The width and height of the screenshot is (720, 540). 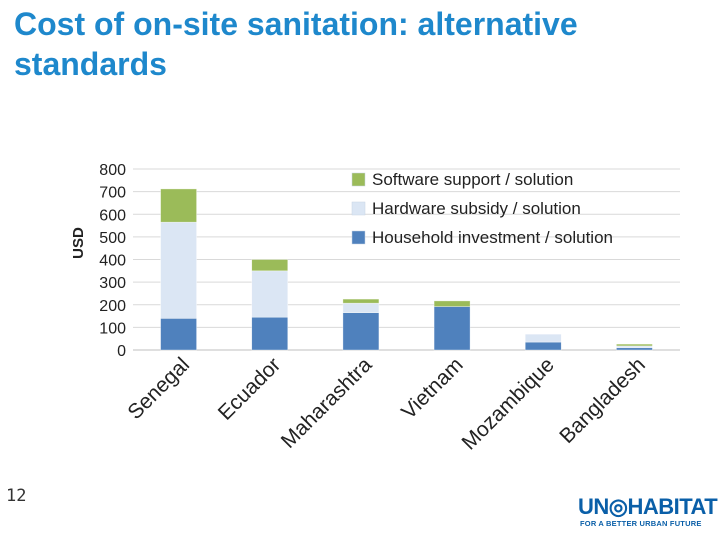 What do you see at coordinates (648, 506) in the screenshot?
I see `logo-wordmark: UN◎HABITAT` at bounding box center [648, 506].